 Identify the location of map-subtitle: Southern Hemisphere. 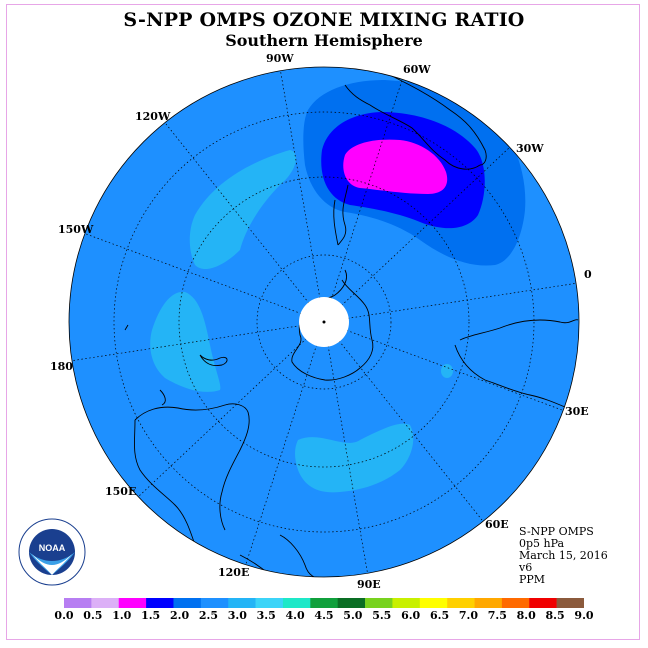
(324, 40).